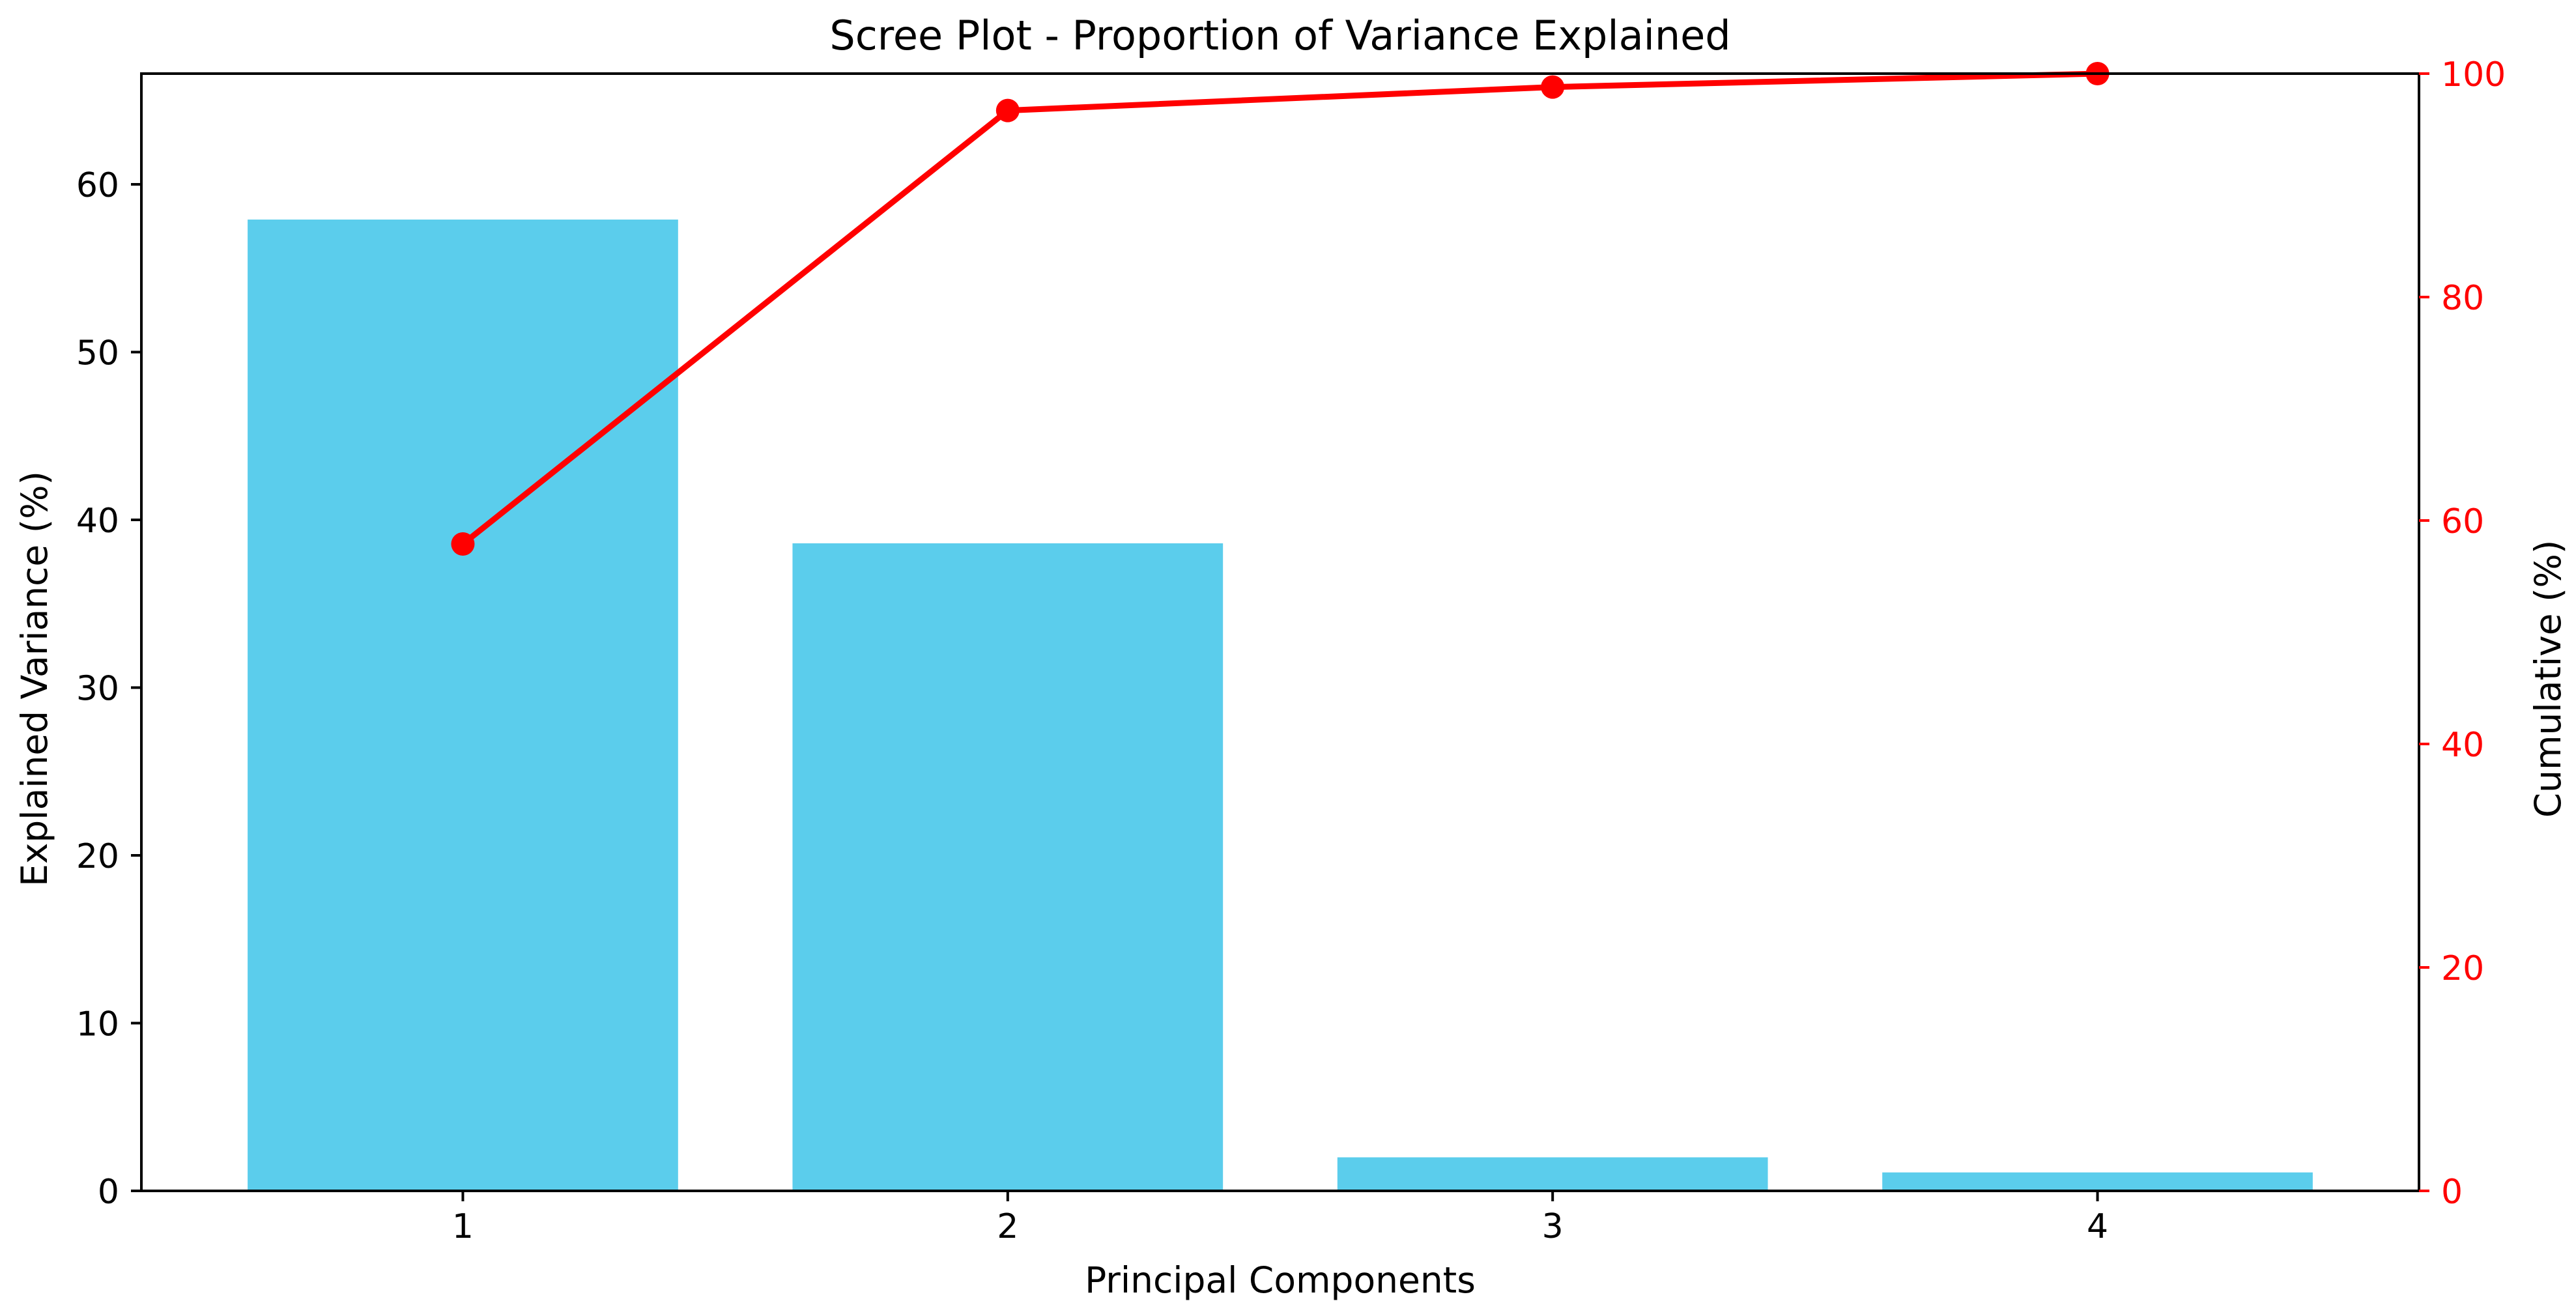 This screenshot has height=1314, width=2576. Describe the element at coordinates (97, 688) in the screenshot. I see `y-tick-label-30: 30` at that location.